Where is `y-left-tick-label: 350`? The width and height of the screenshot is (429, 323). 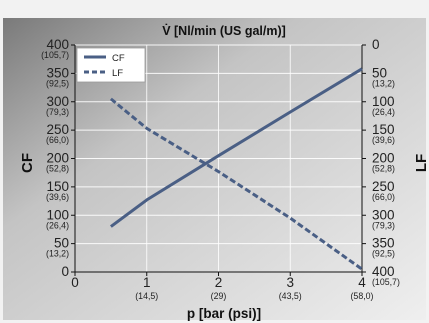
y-left-tick-label: 350 is located at coordinates (57, 72).